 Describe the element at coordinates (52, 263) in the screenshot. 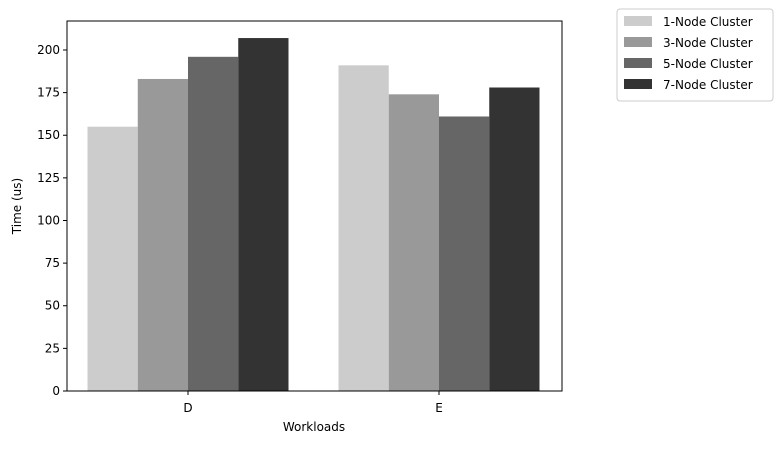

I see `y-tick-label: 75` at that location.